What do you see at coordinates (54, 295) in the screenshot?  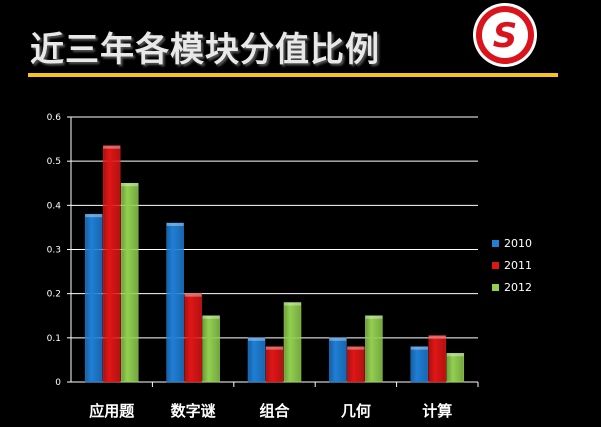 I see `y-tick-label: 0.2` at bounding box center [54, 295].